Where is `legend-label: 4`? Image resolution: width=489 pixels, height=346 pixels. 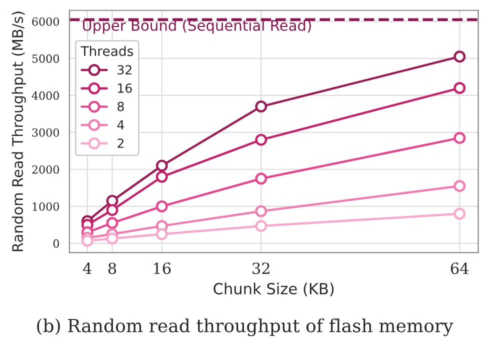
legend-label: 4 is located at coordinates (120, 125).